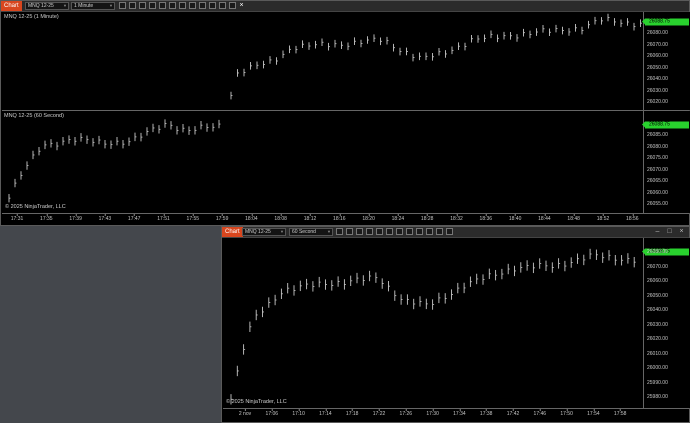  What do you see at coordinates (657, 382) in the screenshot?
I see `price-tick-label: 25990.00` at bounding box center [657, 382].